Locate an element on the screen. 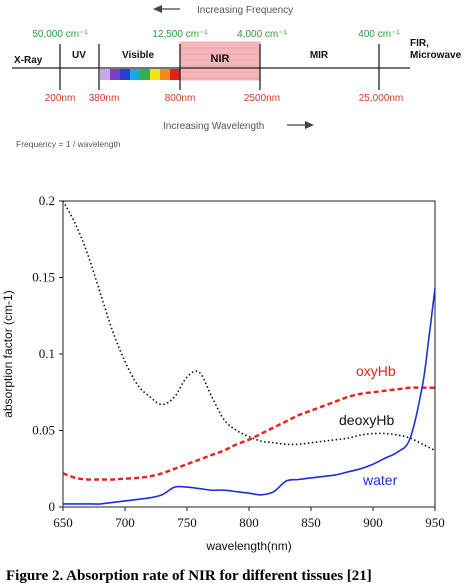 This screenshot has height=583, width=474. x-tick-label: 700 is located at coordinates (125, 522).